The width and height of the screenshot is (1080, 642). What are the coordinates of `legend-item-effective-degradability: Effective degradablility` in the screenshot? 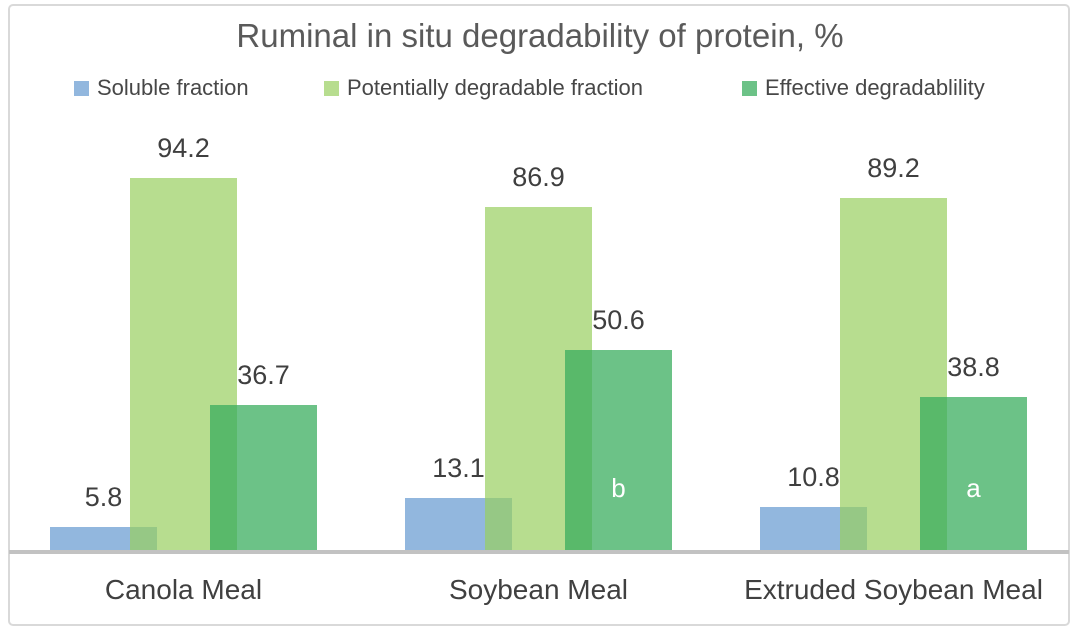 It's located at (863, 88).